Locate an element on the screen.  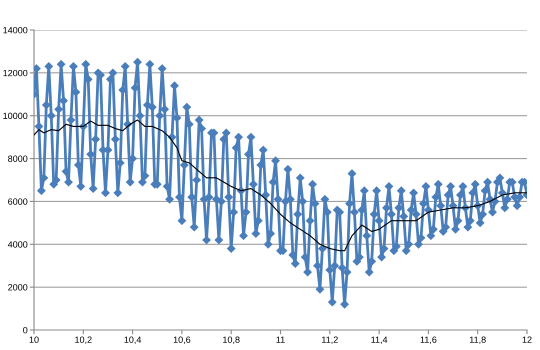
x-tick-label: 10,6 is located at coordinates (182, 340).